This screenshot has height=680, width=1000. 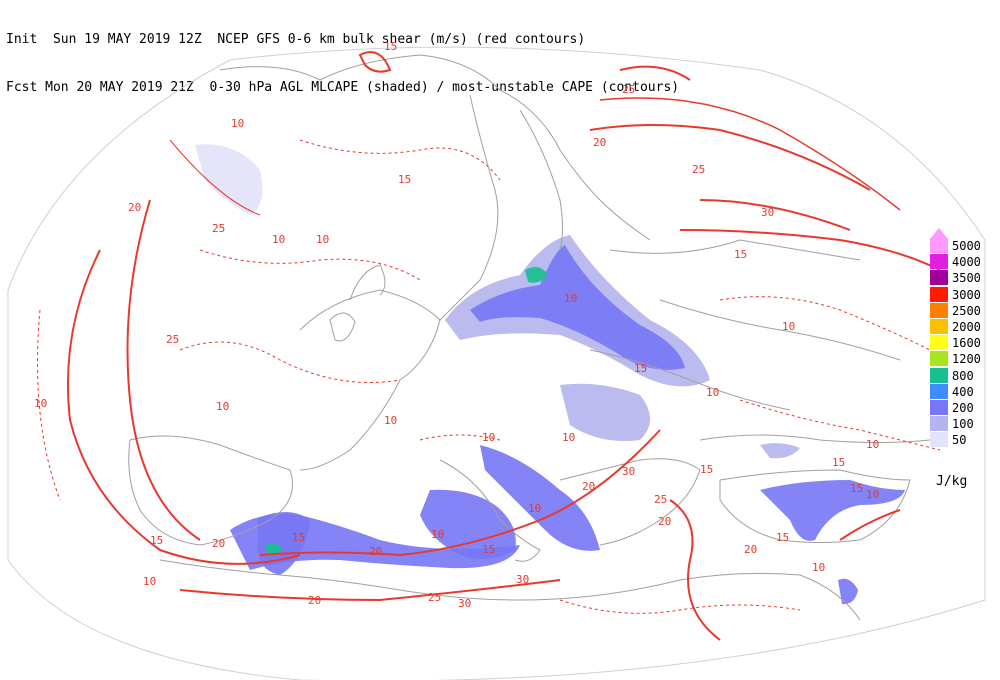 What do you see at coordinates (283, 543) in the screenshot?
I see `cape-area-iberia-east` at bounding box center [283, 543].